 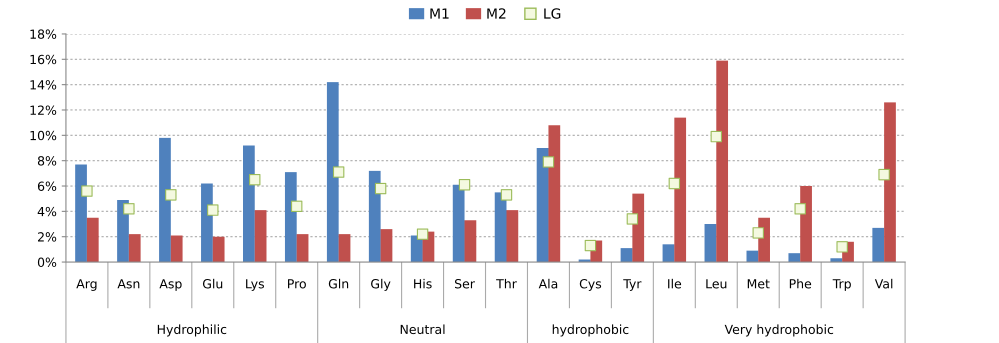 I want to click on x-tick-label: Lys, so click(x=255, y=285).